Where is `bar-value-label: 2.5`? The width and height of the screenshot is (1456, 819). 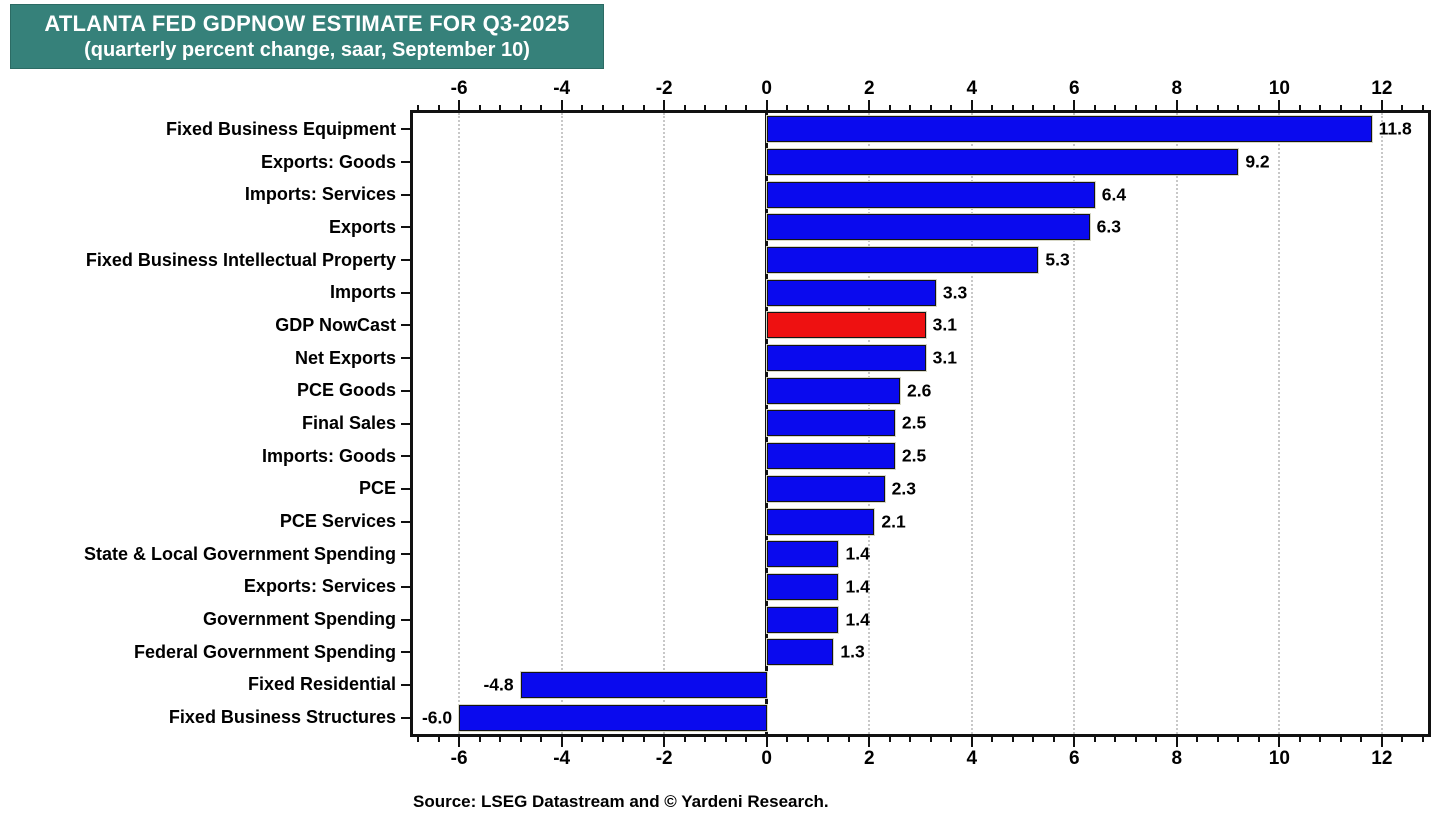 bar-value-label: 2.5 is located at coordinates (914, 455).